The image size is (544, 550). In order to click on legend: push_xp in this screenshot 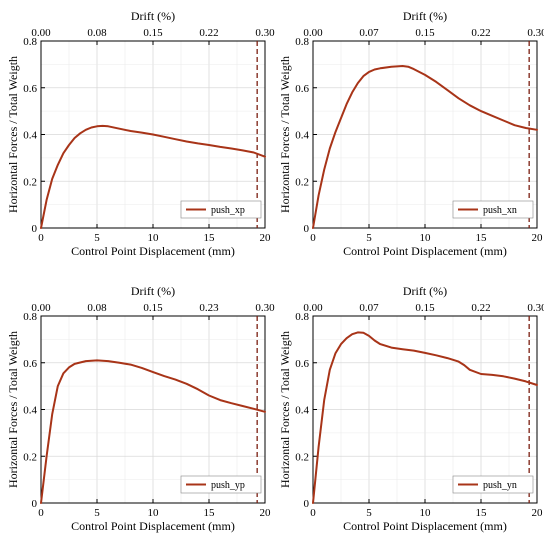, I will do `click(221, 209)`.